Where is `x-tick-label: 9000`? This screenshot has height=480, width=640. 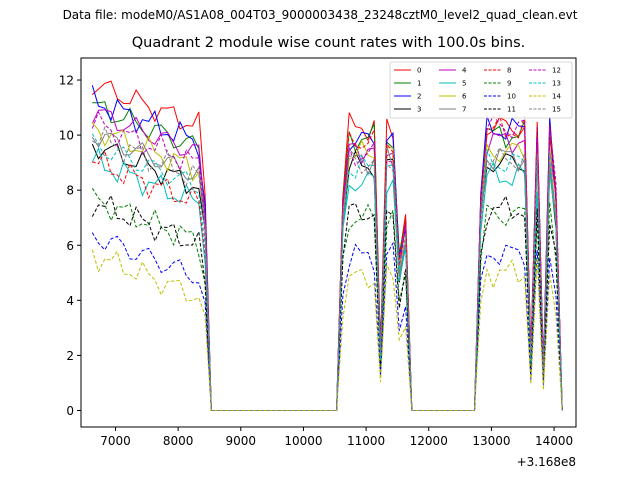
x-tick-label: 9000 is located at coordinates (241, 441).